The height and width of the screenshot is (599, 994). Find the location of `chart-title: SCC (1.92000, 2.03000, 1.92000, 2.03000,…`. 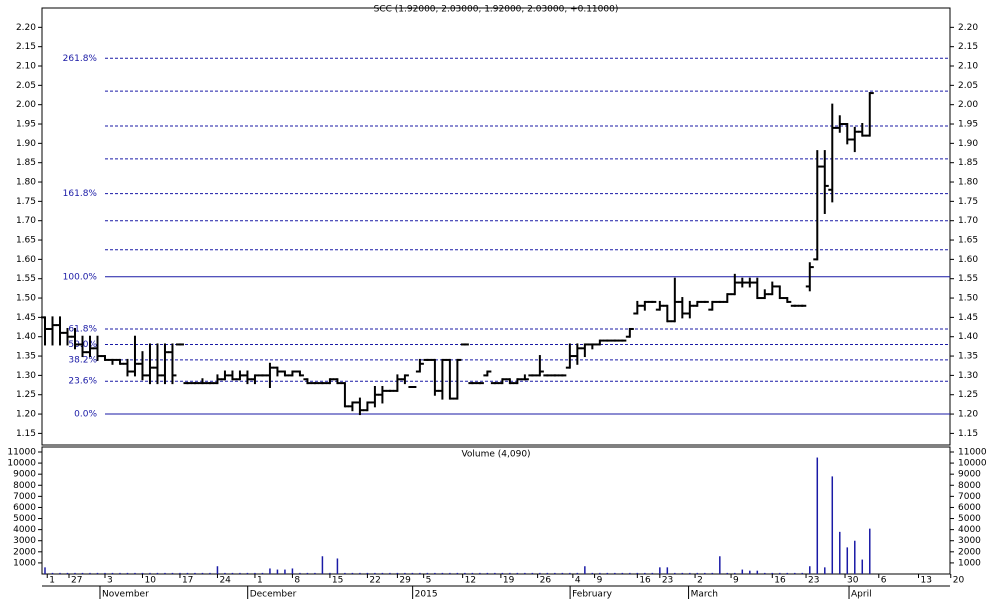

chart-title: SCC (1.92000, 2.03000, 1.92000, 2.03000,… is located at coordinates (496, 10).